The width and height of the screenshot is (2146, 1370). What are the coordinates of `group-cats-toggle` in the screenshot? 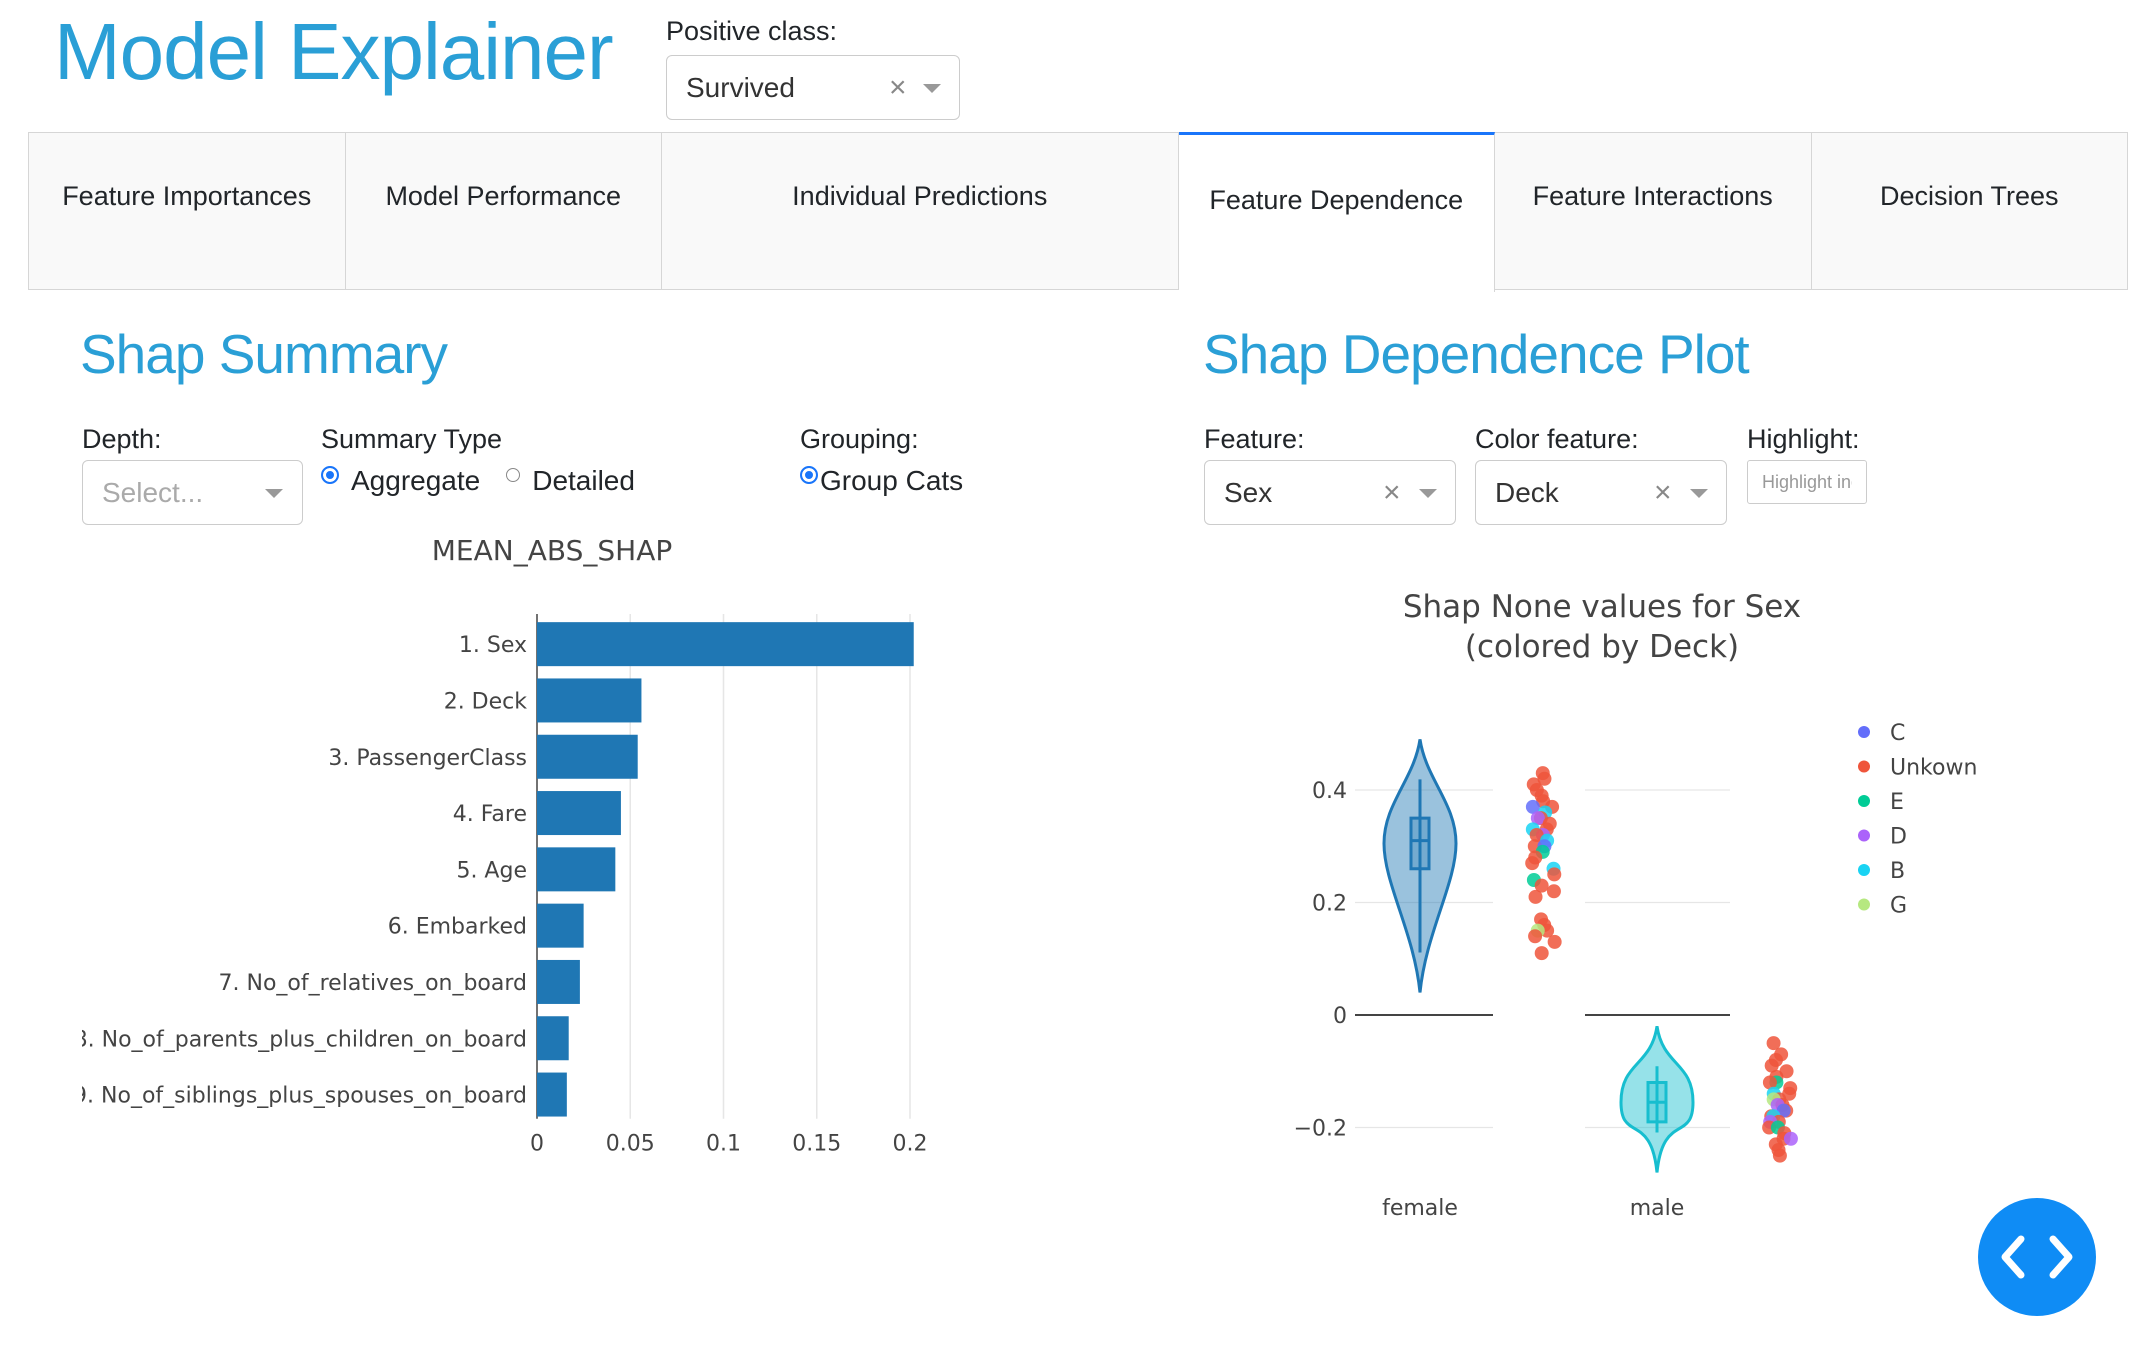 It's located at (809, 475).